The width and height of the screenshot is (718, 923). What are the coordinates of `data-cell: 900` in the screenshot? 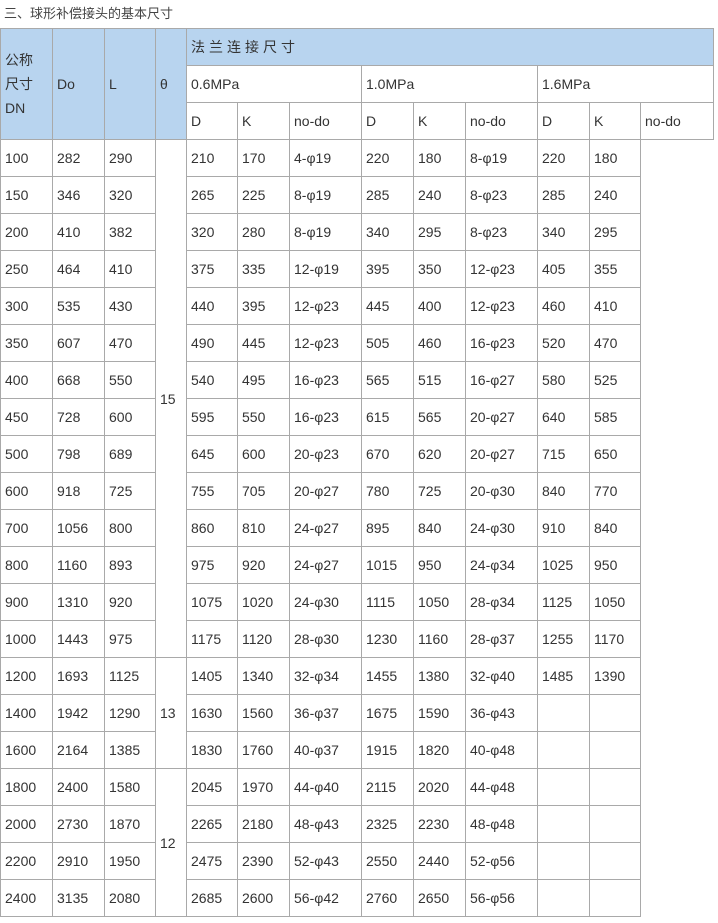 It's located at (26, 602).